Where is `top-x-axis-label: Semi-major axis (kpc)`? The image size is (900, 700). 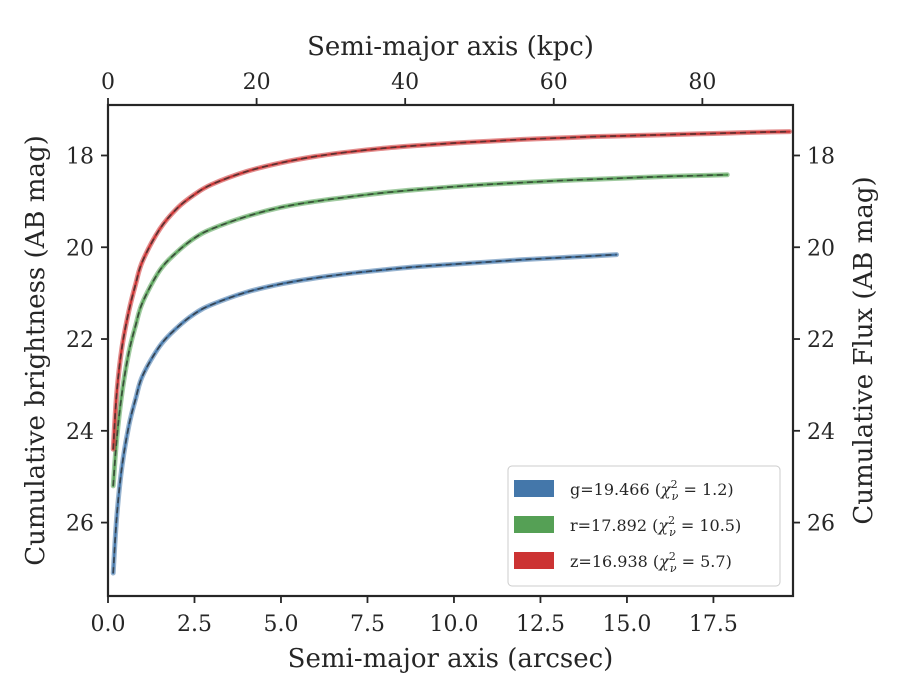
top-x-axis-label: Semi-major axis (kpc) is located at coordinates (450, 47).